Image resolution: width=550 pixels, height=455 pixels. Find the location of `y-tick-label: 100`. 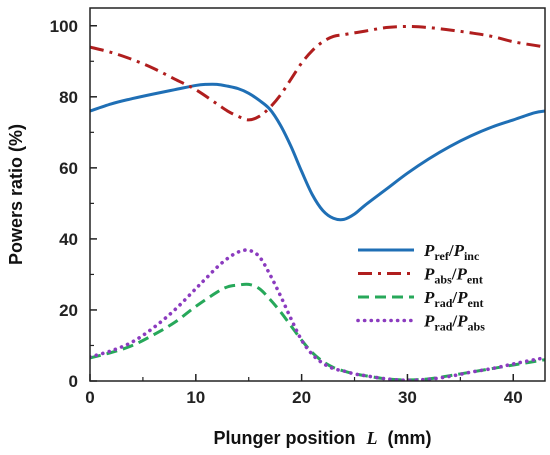

y-tick-label: 100 is located at coordinates (64, 26).